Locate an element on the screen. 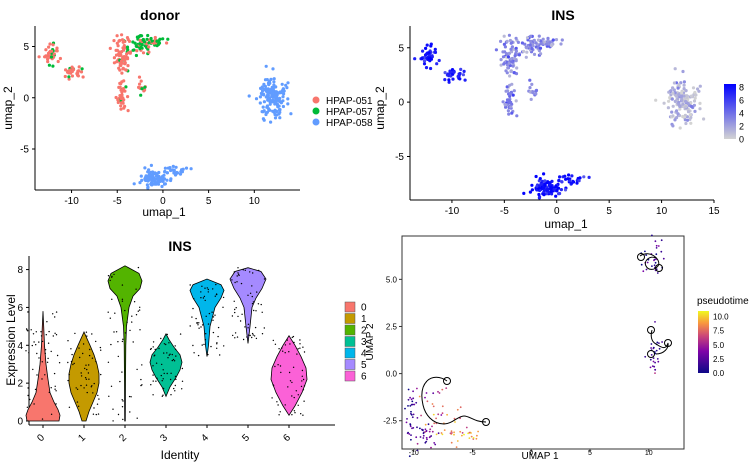 The height and width of the screenshot is (464, 753). colorbar-tick-label: 2 is located at coordinates (741, 127).